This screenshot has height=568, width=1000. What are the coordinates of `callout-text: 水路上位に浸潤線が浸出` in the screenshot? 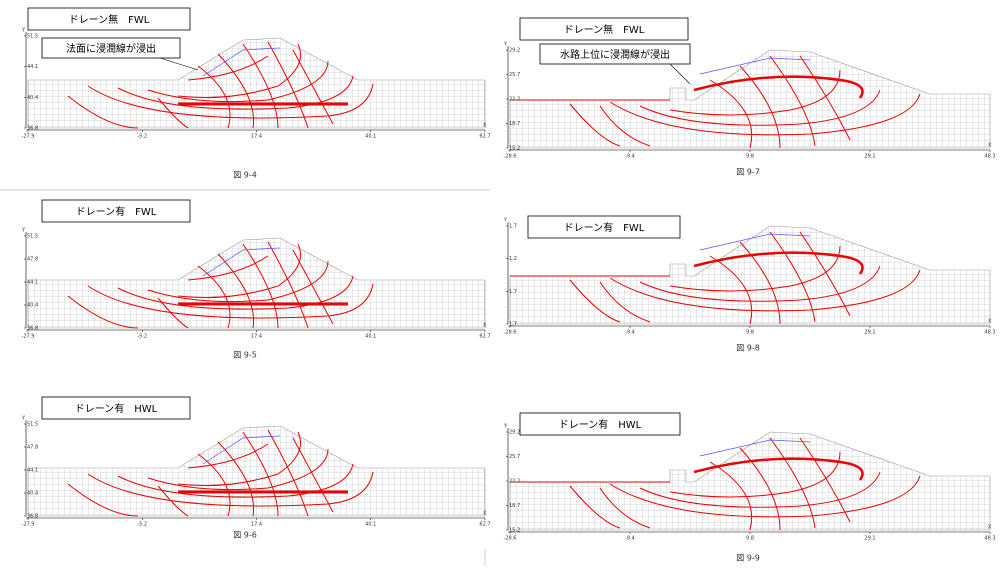 It's located at (615, 54).